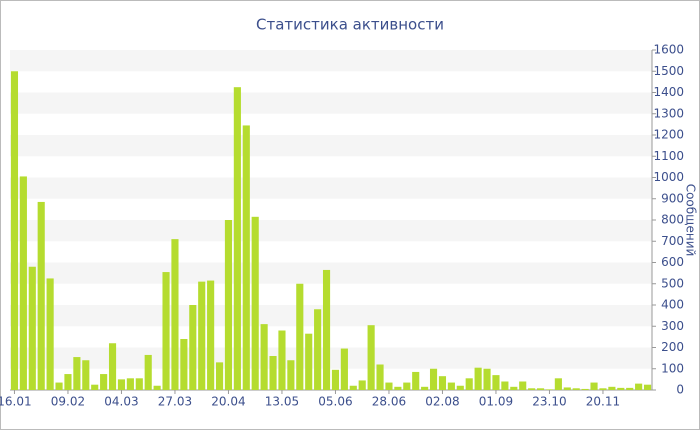 The height and width of the screenshot is (434, 700). What do you see at coordinates (442, 402) in the screenshot?
I see `x-tick-label: 02.08` at bounding box center [442, 402].